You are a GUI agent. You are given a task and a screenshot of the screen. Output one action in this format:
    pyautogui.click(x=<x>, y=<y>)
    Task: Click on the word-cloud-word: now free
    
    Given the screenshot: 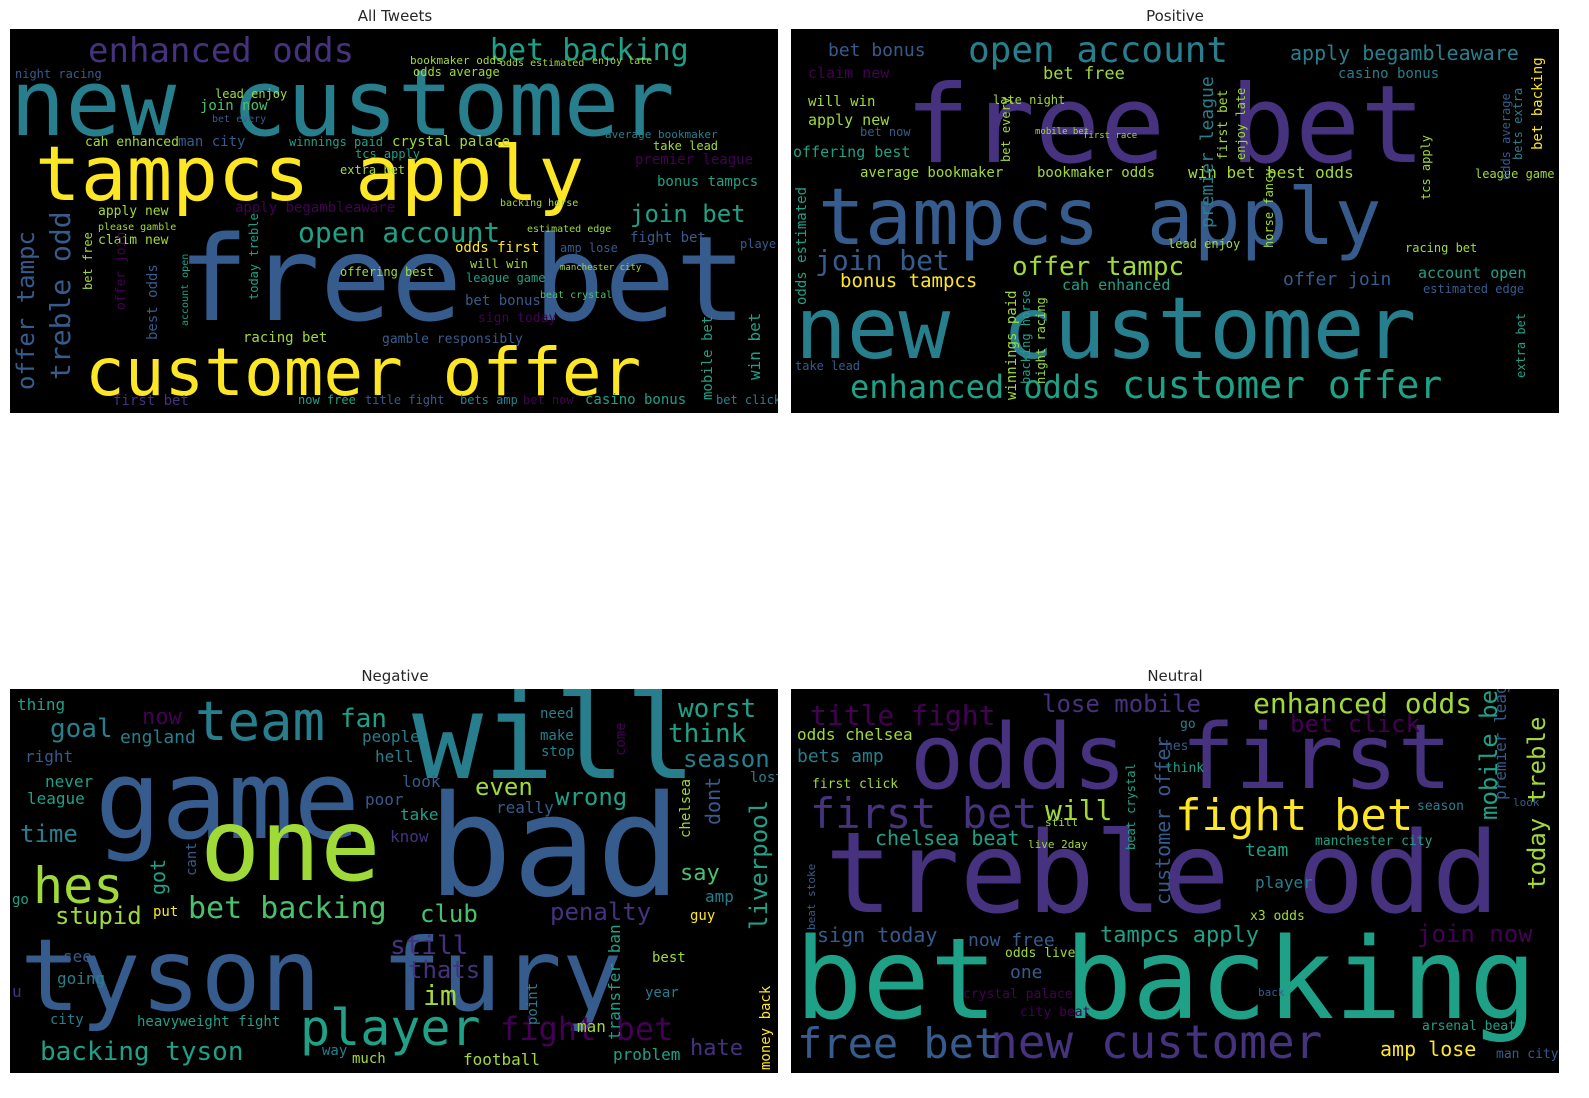 What is the action you would take?
    pyautogui.click(x=327, y=400)
    